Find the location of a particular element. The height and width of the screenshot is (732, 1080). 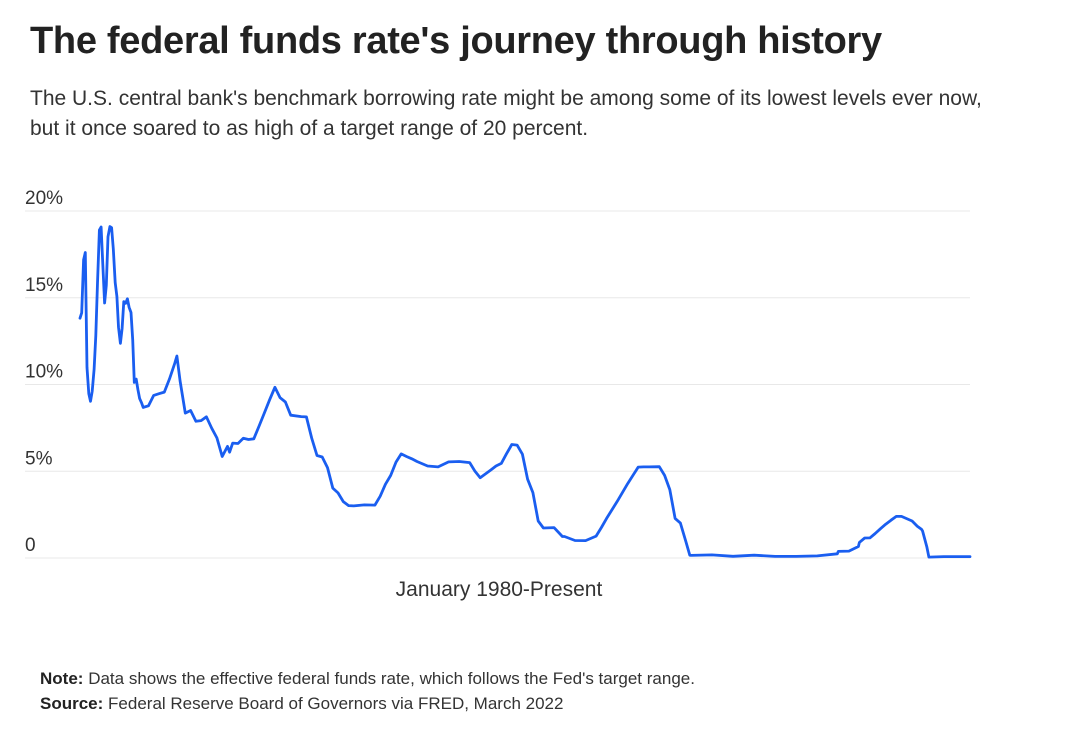

y-tick-label: 15% is located at coordinates (44, 285).